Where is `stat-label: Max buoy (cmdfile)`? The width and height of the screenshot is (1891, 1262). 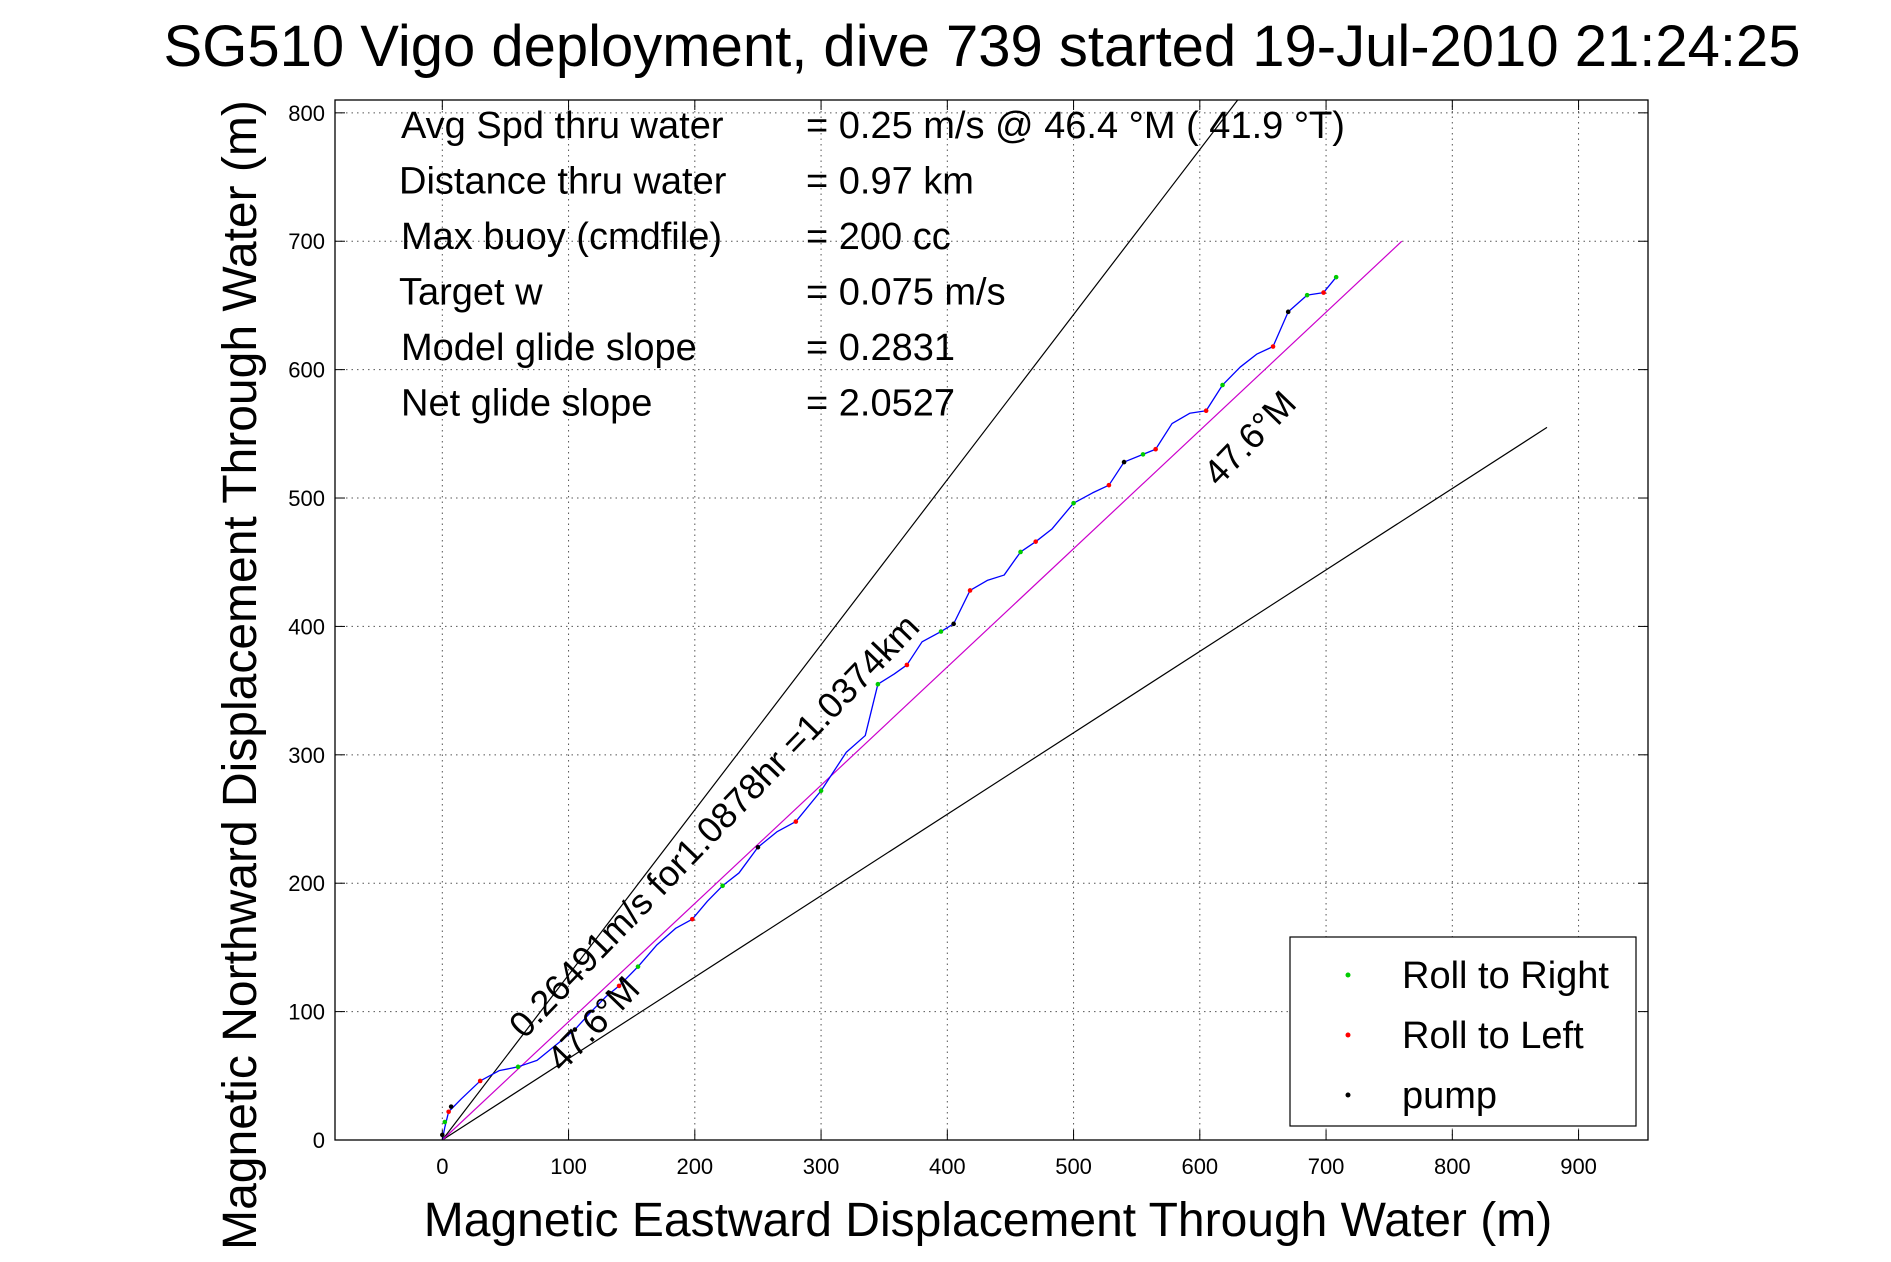 stat-label: Max buoy (cmdfile) is located at coordinates (561, 237).